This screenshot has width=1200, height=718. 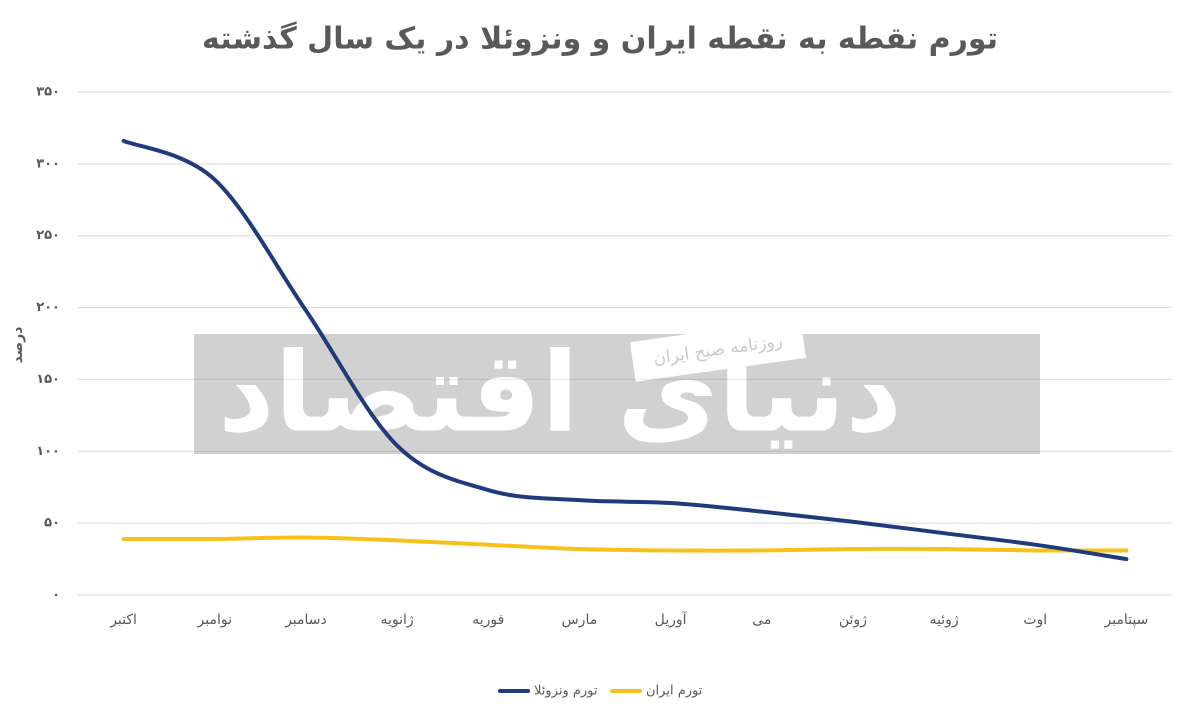 What do you see at coordinates (580, 620) in the screenshot?
I see `x-tick-label: مارس` at bounding box center [580, 620].